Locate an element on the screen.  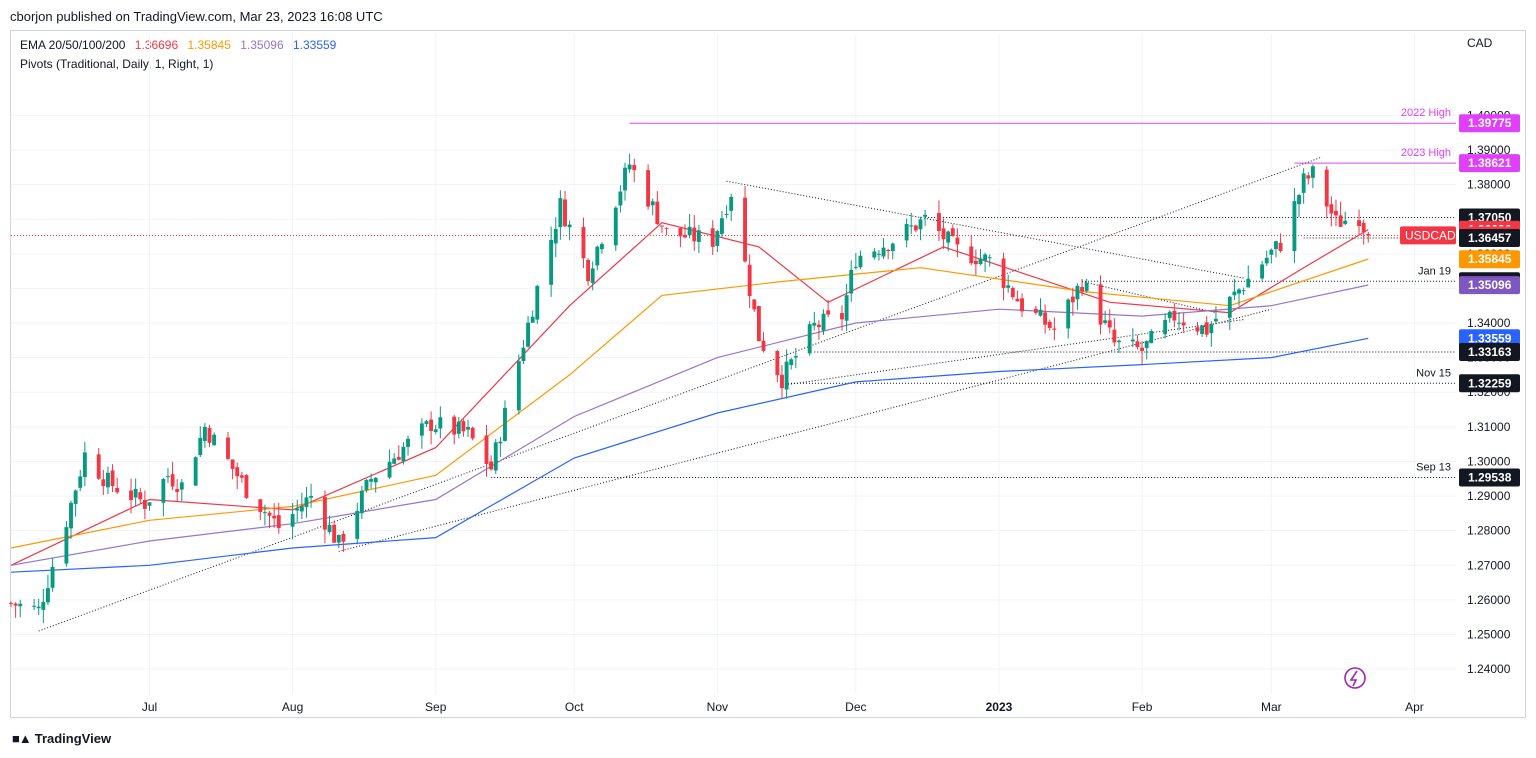
ema100-value: 1.35096 is located at coordinates (262, 45).